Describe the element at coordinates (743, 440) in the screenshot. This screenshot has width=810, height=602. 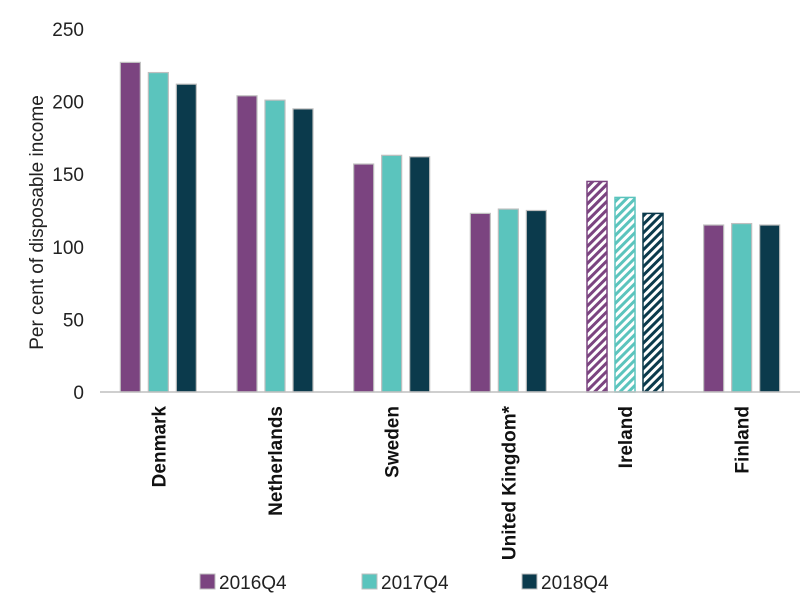
I see `x-tick-label: Finland` at that location.